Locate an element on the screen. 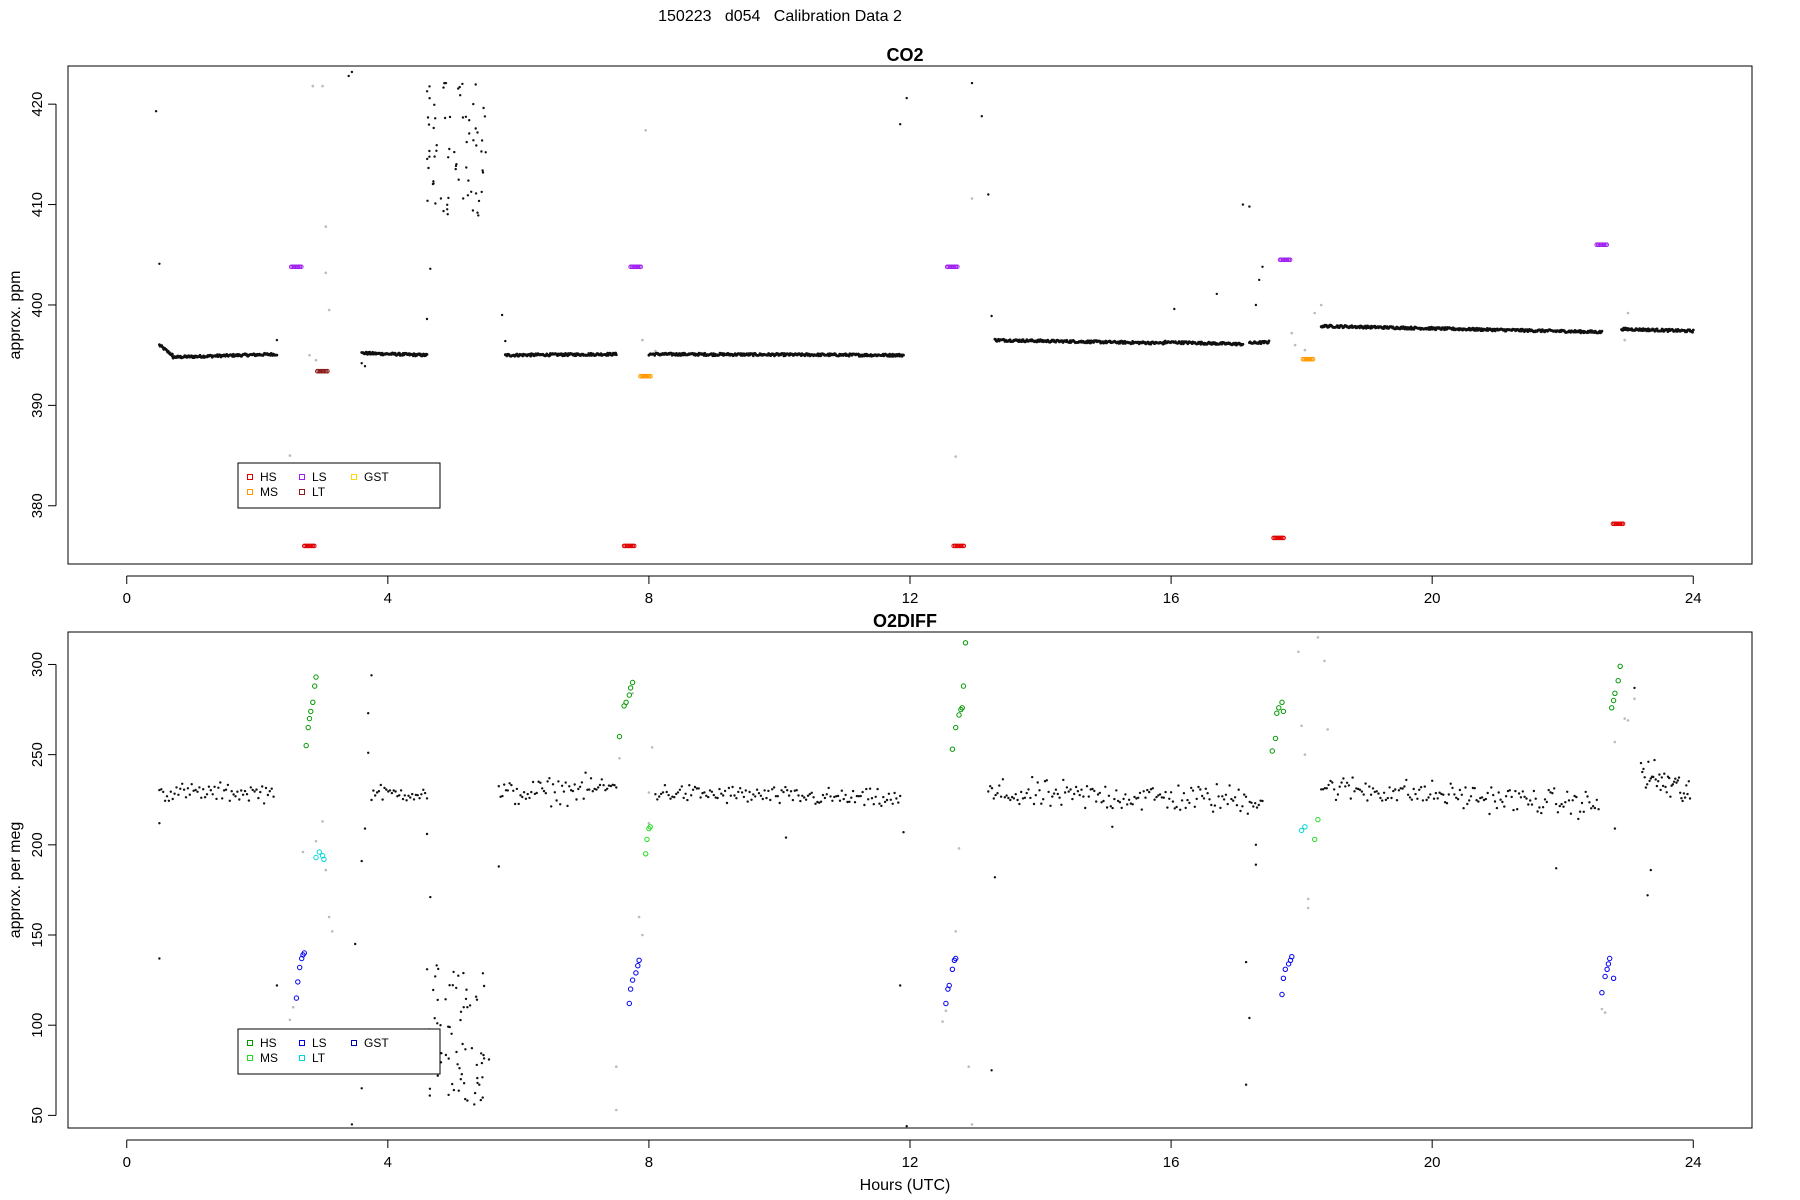 The height and width of the screenshot is (1200, 1800). legend-box is located at coordinates (339, 485).